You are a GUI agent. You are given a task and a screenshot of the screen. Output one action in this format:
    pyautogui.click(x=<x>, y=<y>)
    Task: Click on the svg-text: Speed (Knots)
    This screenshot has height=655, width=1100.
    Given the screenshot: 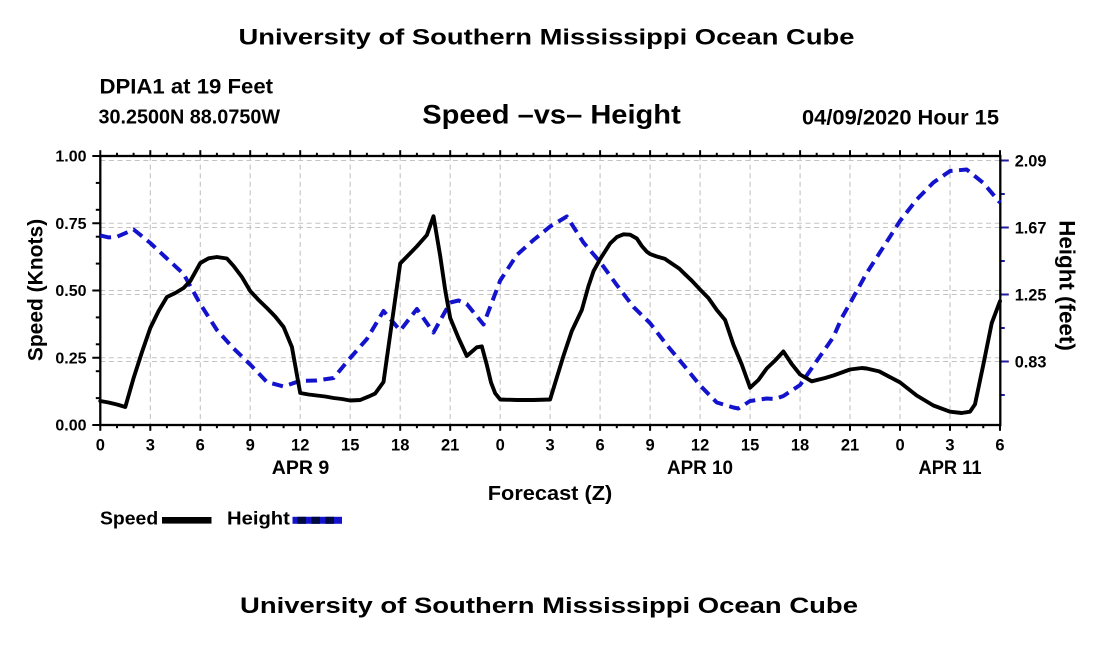 What is the action you would take?
    pyautogui.click(x=36, y=290)
    